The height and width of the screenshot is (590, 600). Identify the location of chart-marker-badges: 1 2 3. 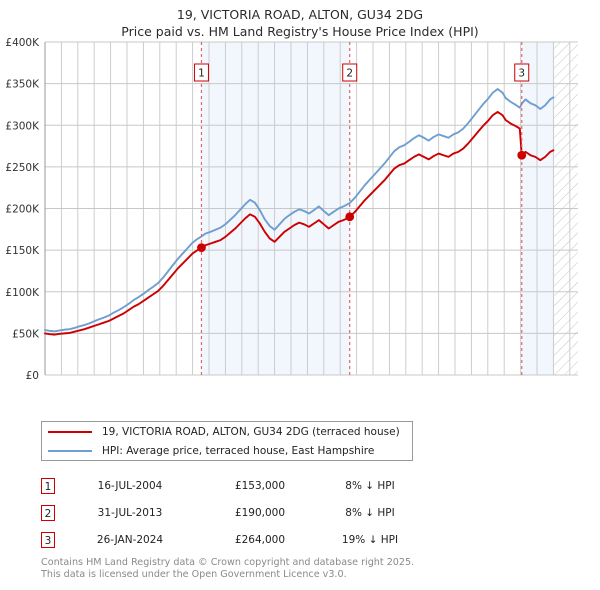
(361, 72).